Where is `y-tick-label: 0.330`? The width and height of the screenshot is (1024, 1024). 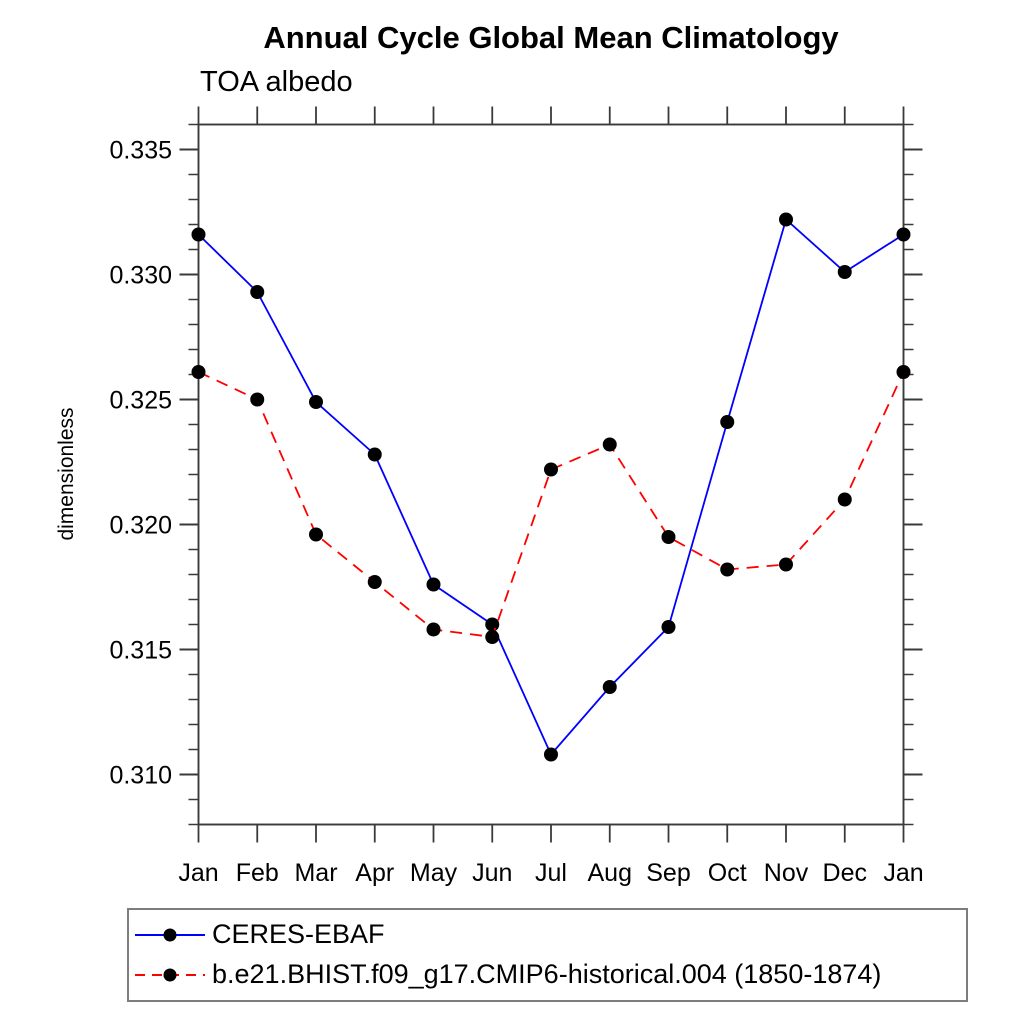 y-tick-label: 0.330 is located at coordinates (140, 276).